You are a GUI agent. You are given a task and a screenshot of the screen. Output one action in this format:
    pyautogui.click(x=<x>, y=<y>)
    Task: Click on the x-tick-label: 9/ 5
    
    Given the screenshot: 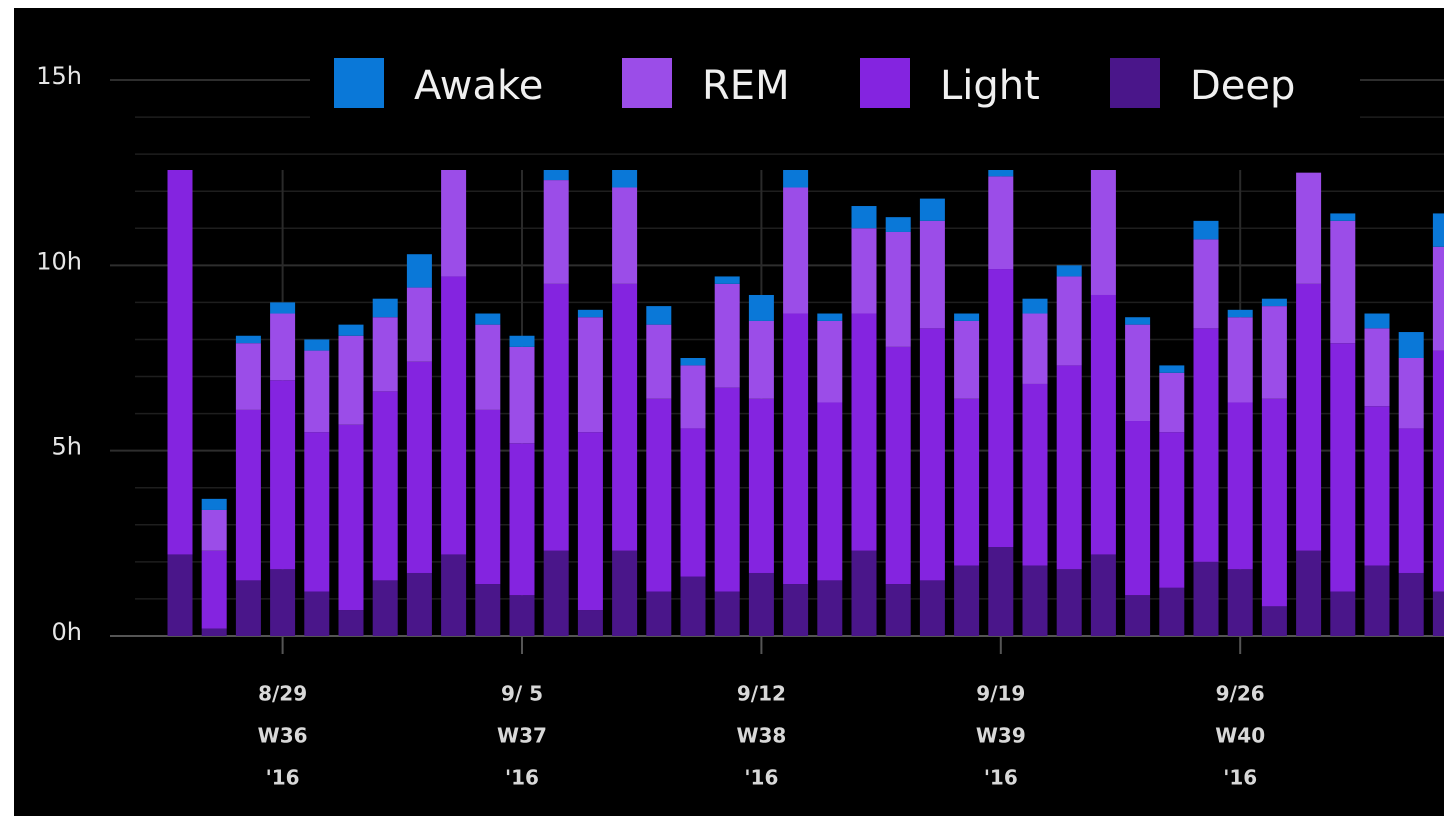 What is the action you would take?
    pyautogui.click(x=522, y=694)
    